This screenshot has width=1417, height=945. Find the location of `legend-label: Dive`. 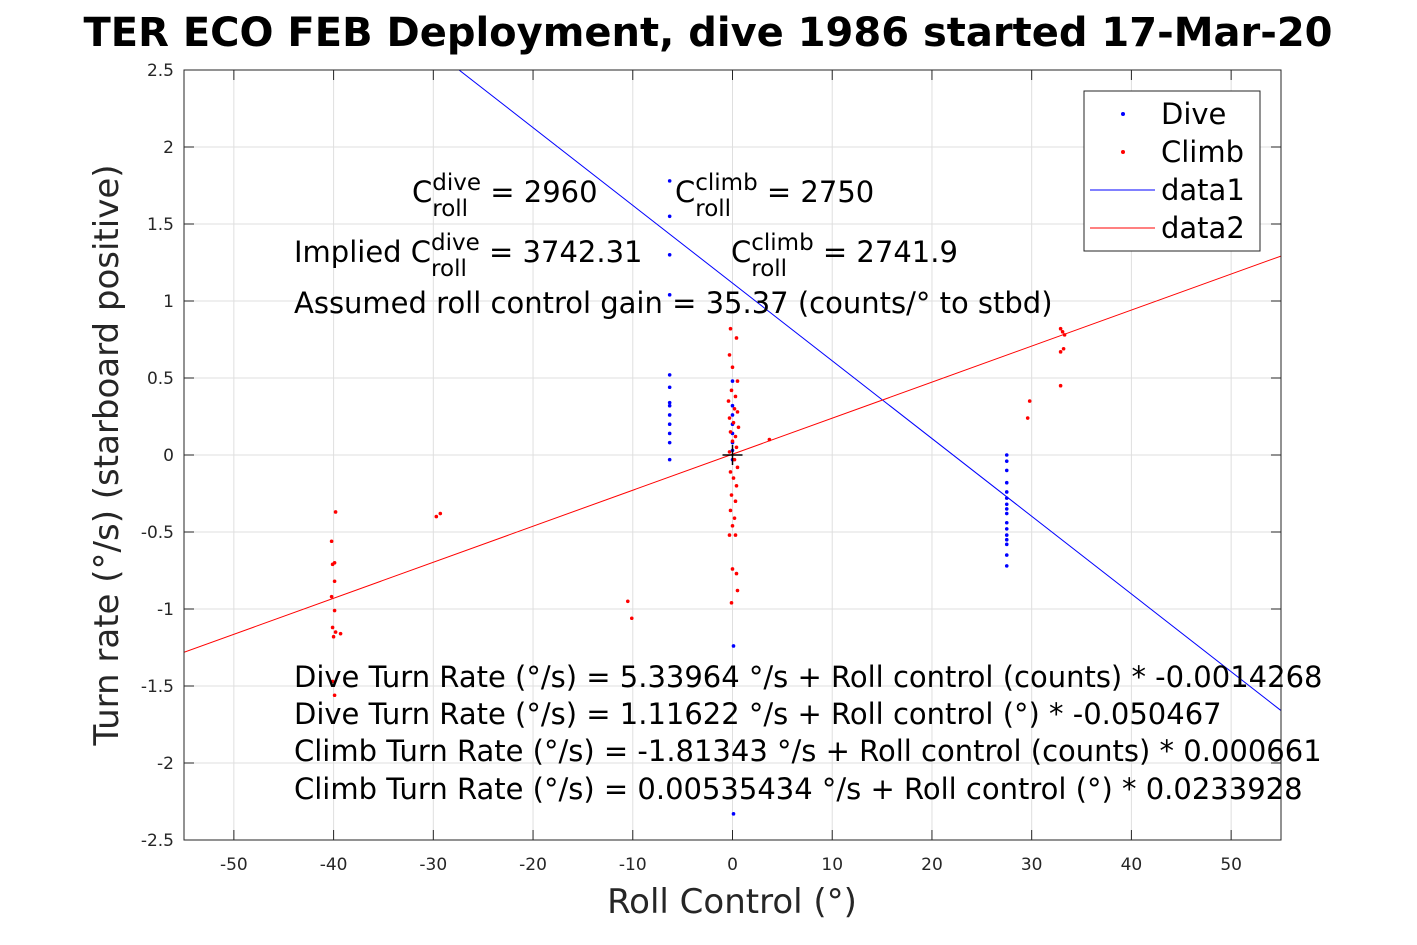

legend-label: Dive is located at coordinates (1193, 114).